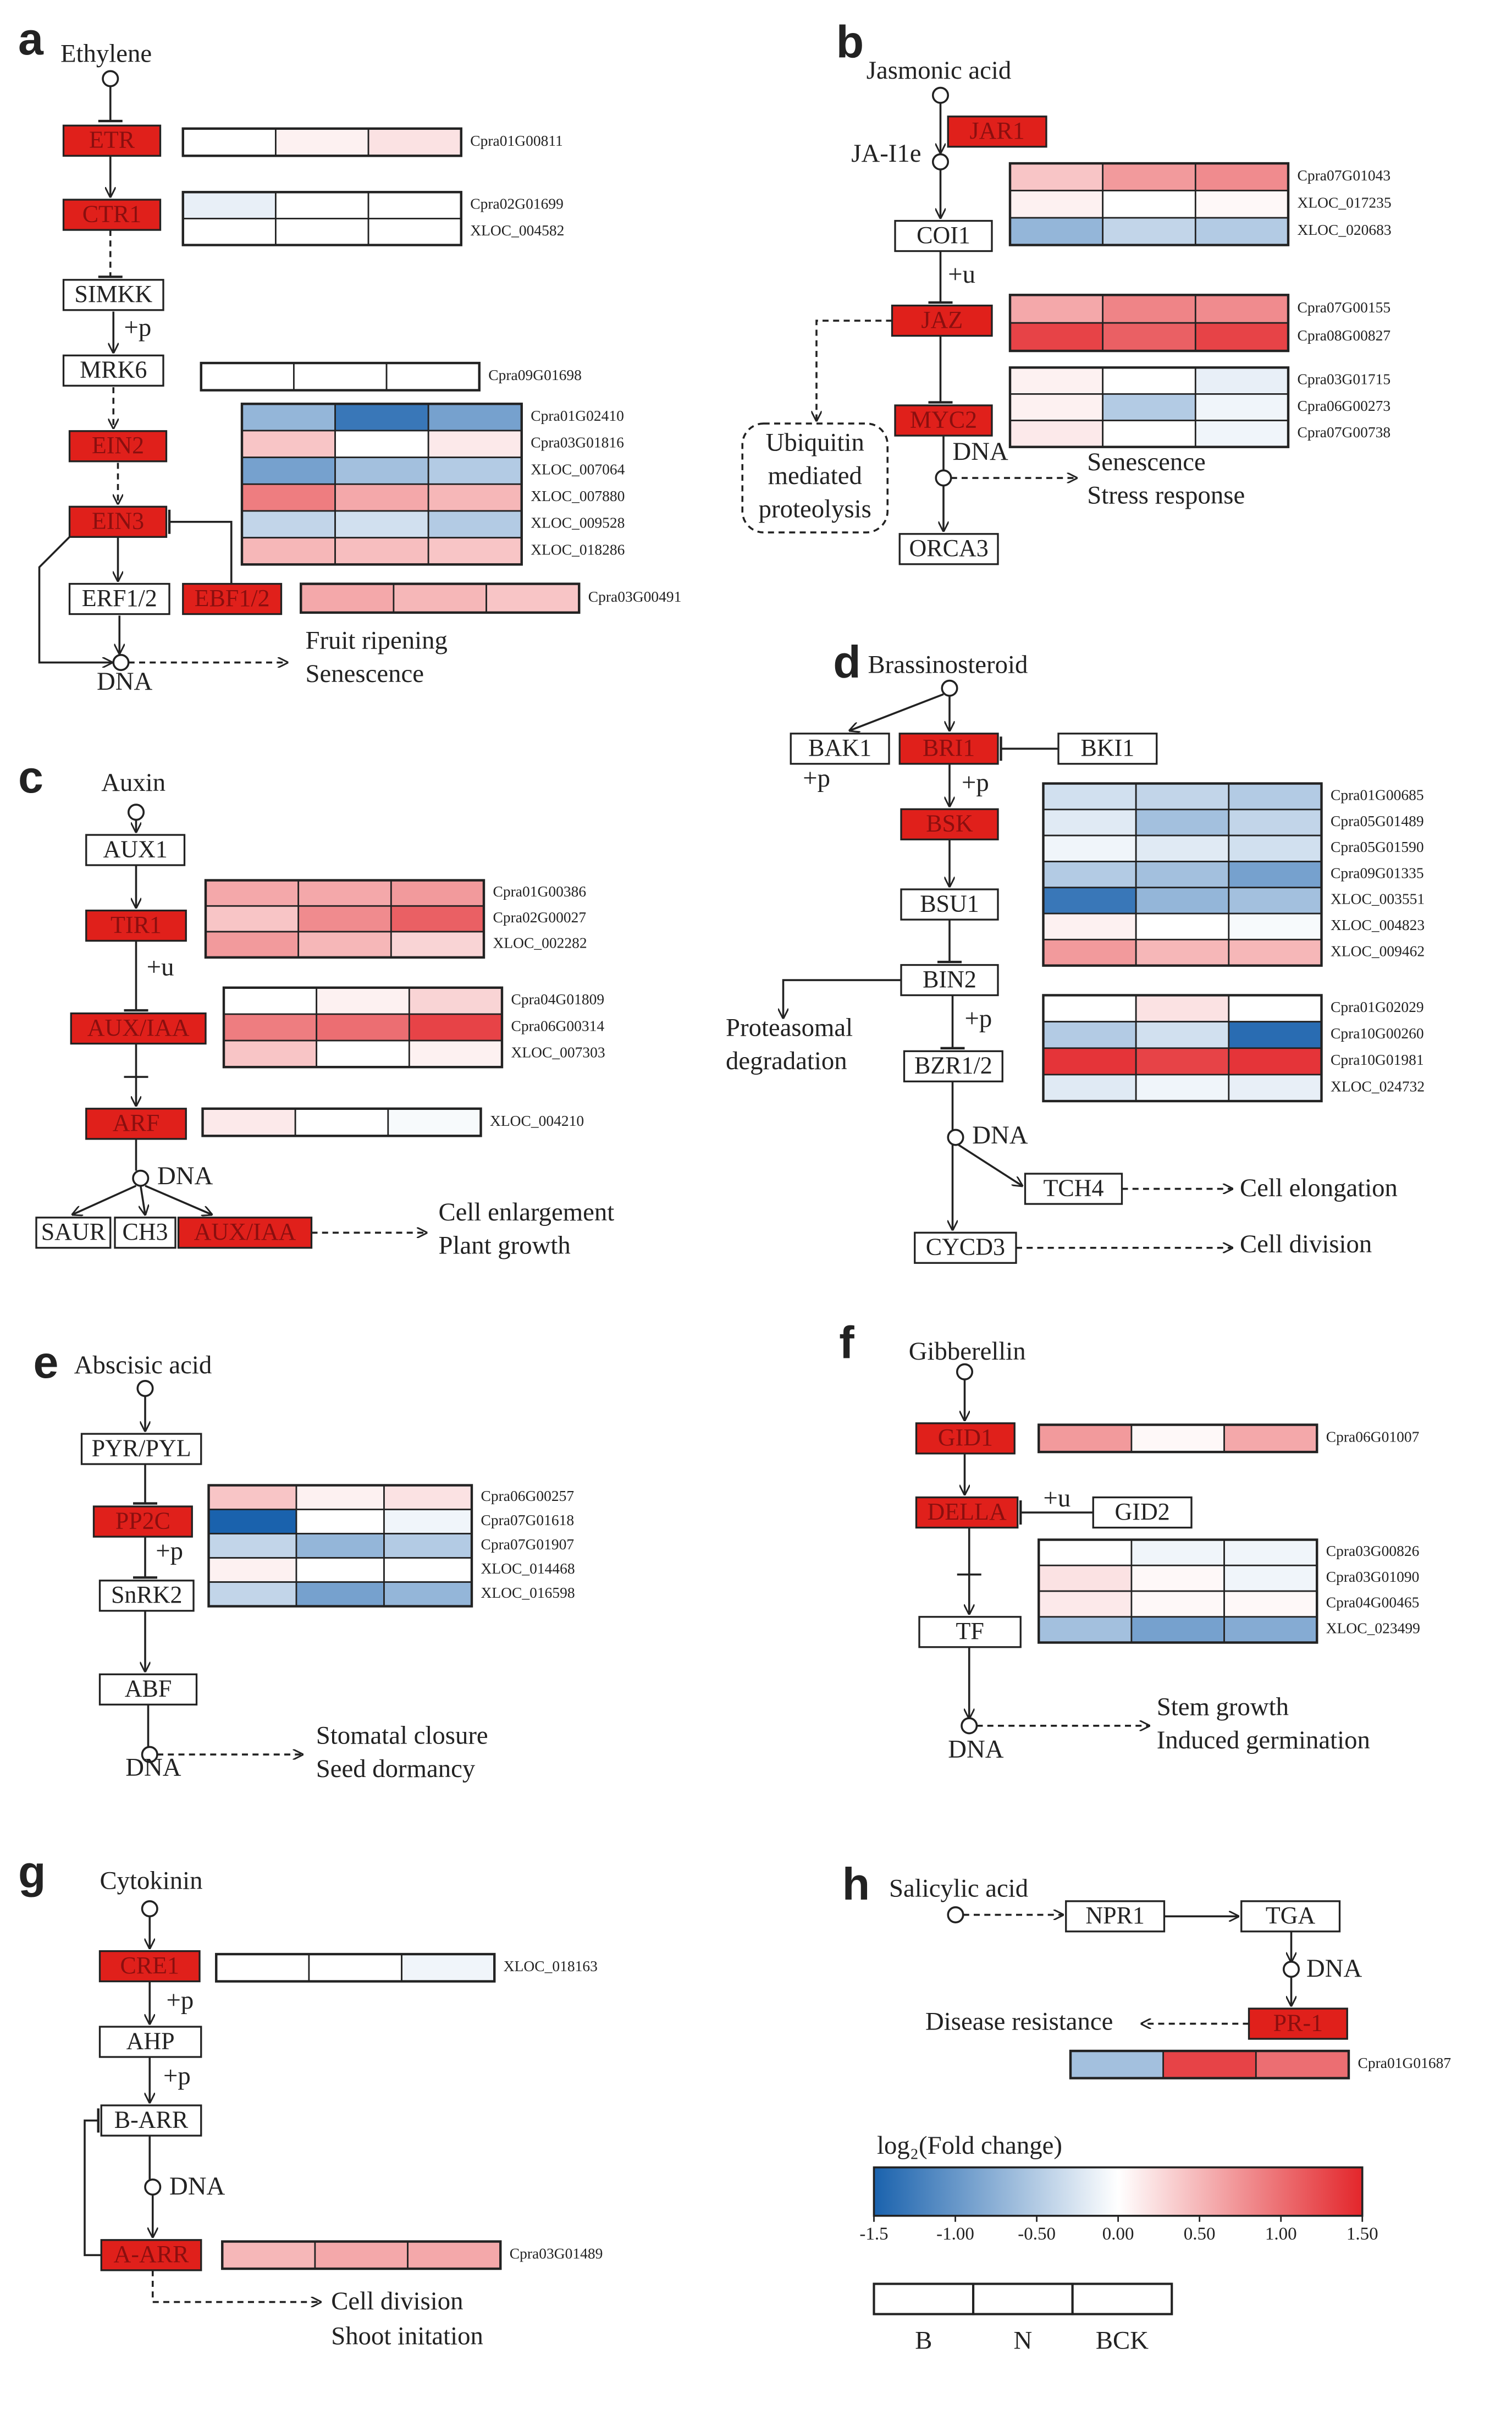 The image size is (1512, 2415). Describe the element at coordinates (970, 1631) in the screenshot. I see `node-label: TF` at that location.